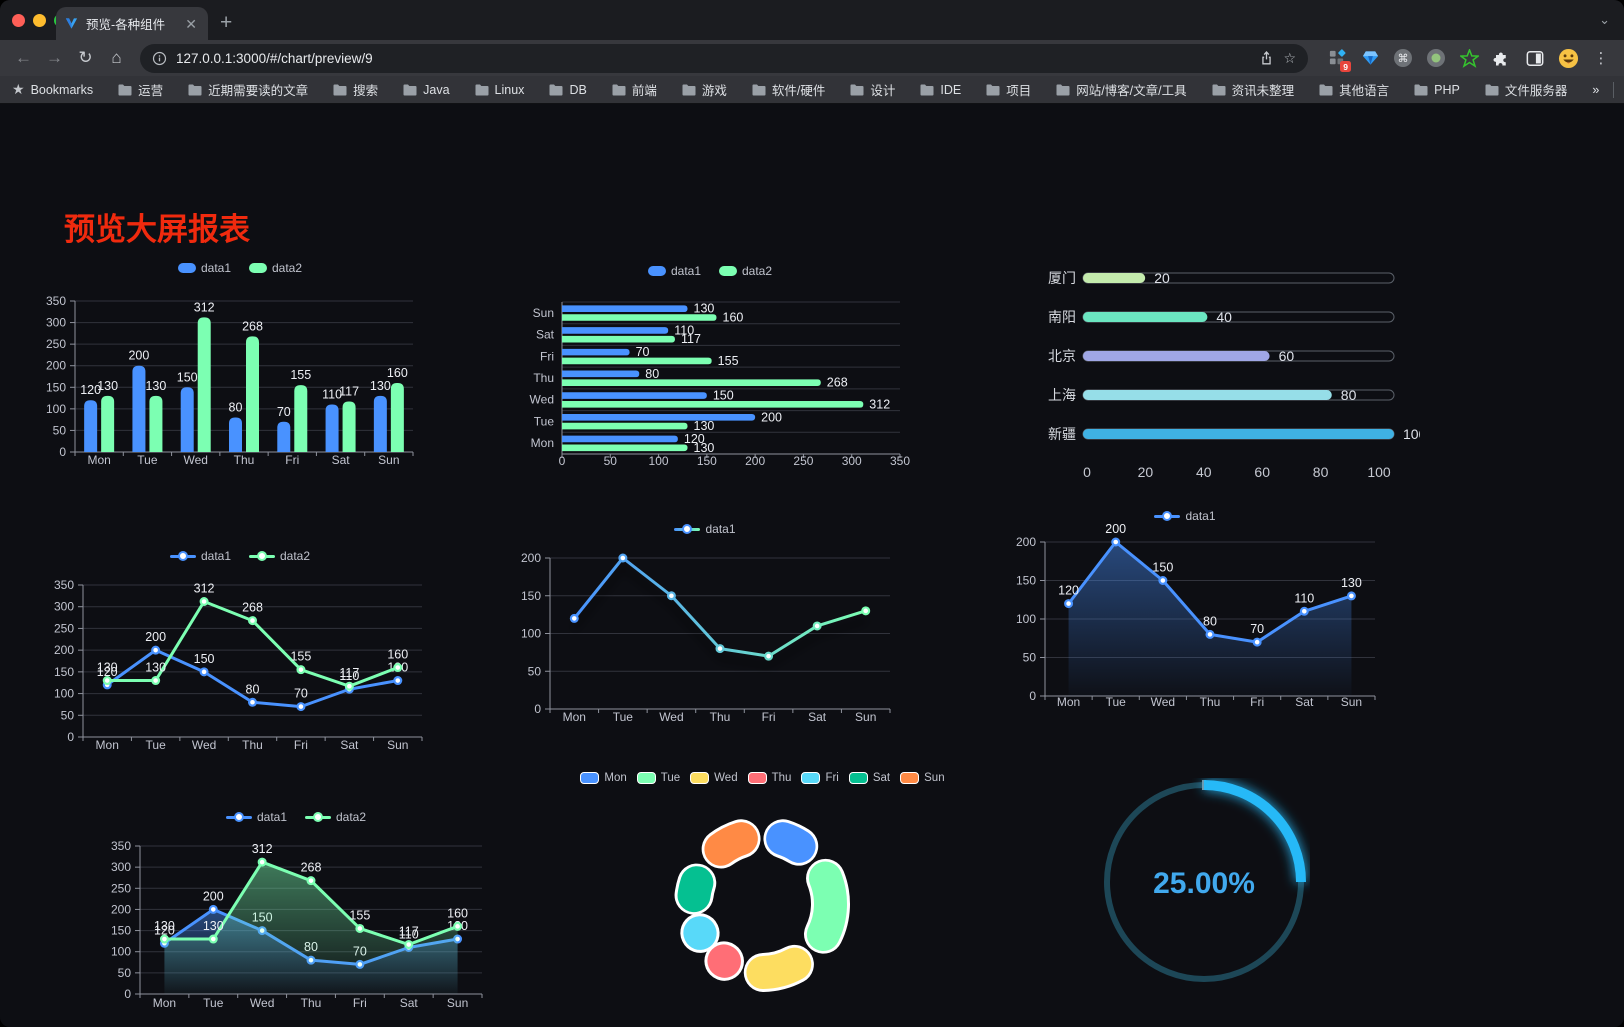 This screenshot has width=1624, height=1027. I want to click on chart-canvas, so click(762, 885).